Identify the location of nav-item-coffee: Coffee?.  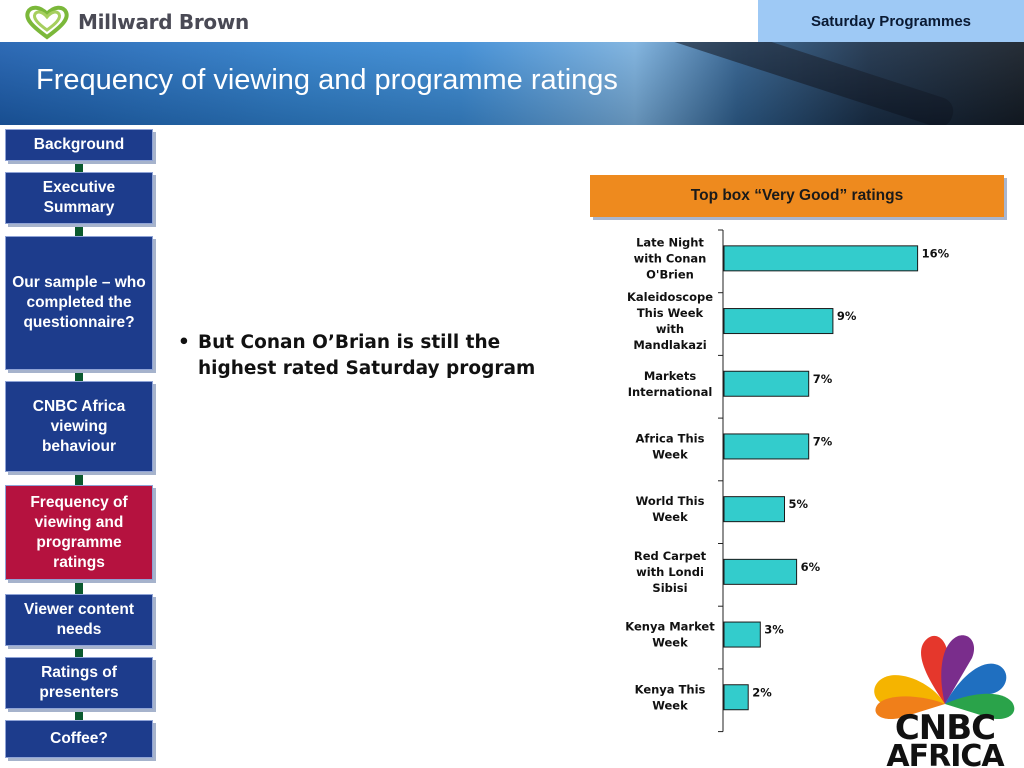
(79, 739).